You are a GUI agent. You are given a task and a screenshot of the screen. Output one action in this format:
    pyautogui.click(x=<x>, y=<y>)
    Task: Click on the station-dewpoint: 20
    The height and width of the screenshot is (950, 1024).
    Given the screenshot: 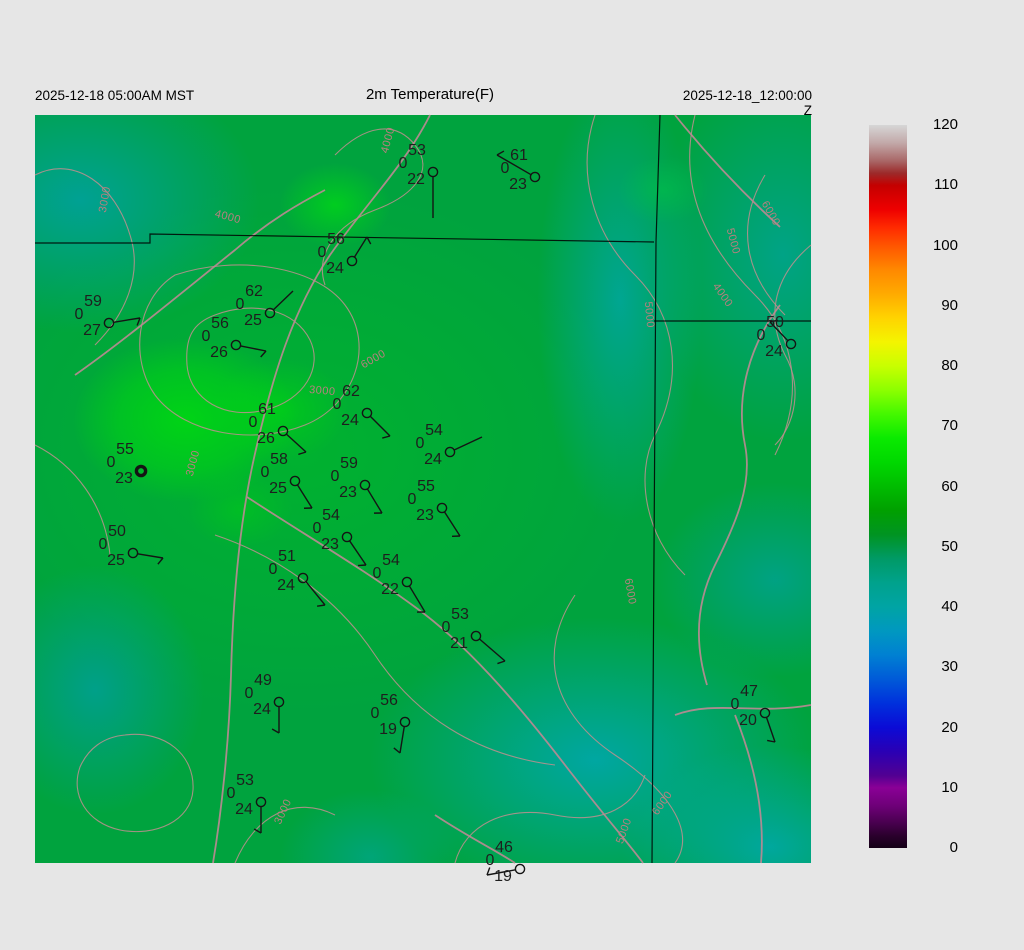 What is the action you would take?
    pyautogui.click(x=748, y=720)
    